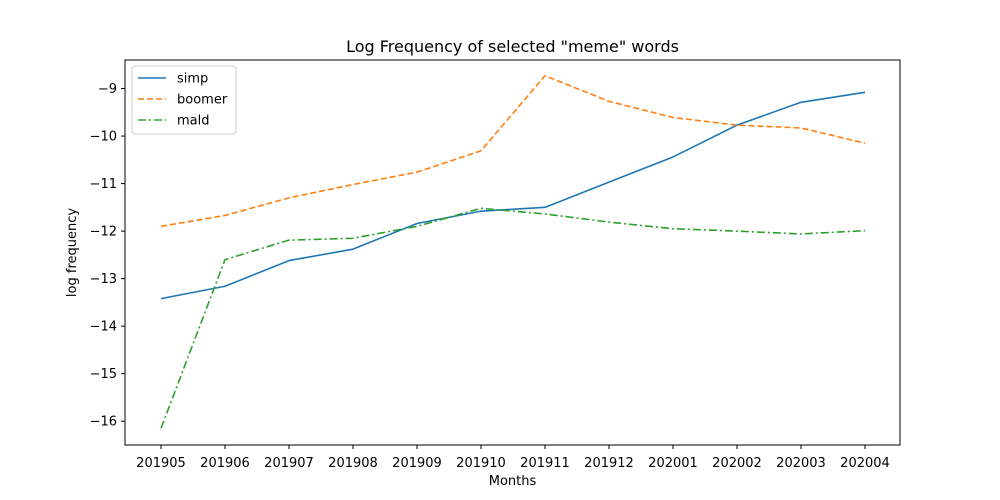  What do you see at coordinates (481, 463) in the screenshot?
I see `x-tick-label: 201910` at bounding box center [481, 463].